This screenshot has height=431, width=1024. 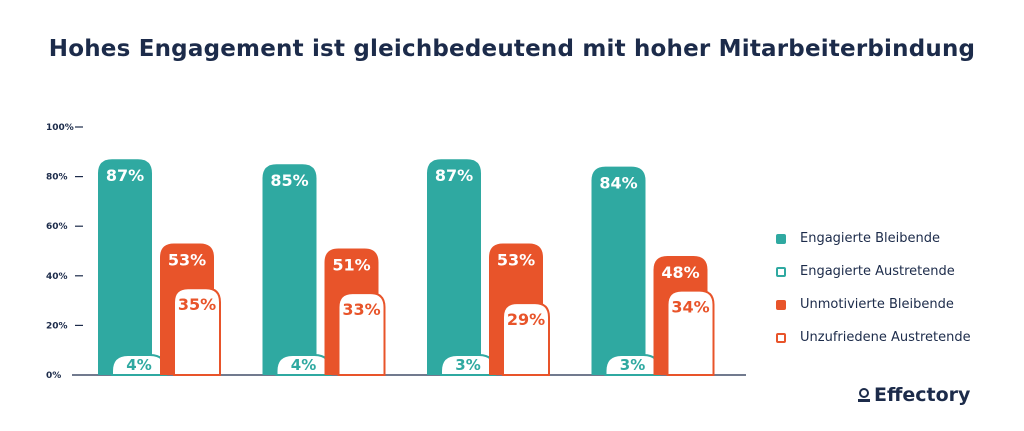 What do you see at coordinates (60, 128) in the screenshot?
I see `y-tick-label: 100%` at bounding box center [60, 128].